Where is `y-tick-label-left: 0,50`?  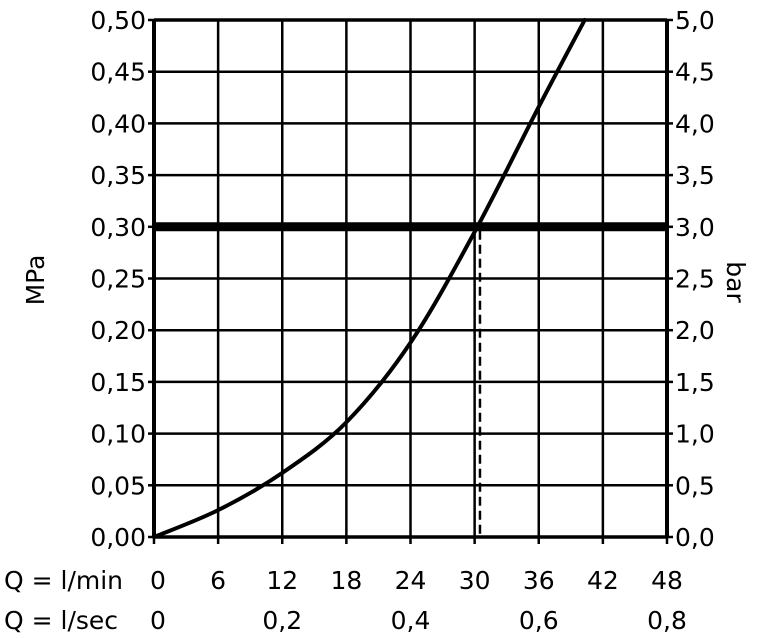 y-tick-label-left: 0,50 is located at coordinates (118, 20).